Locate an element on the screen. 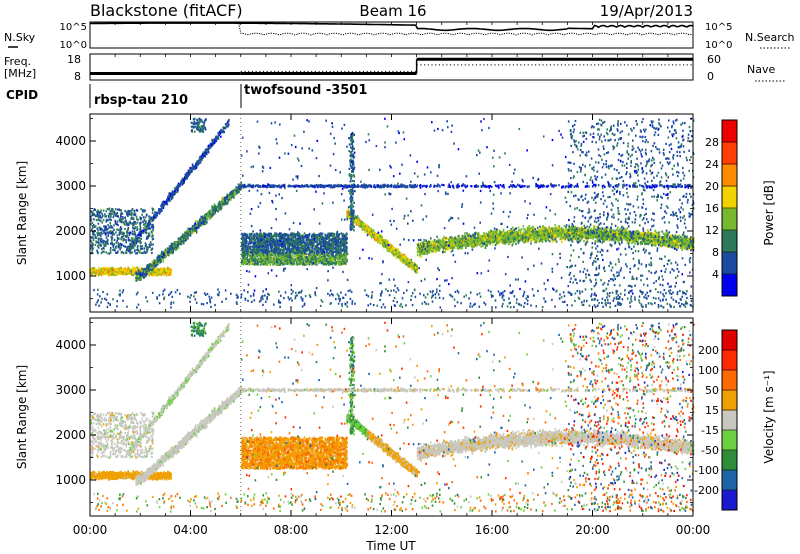 The image size is (800, 554). noise-right-tick-high: 10^5 is located at coordinates (718, 27).